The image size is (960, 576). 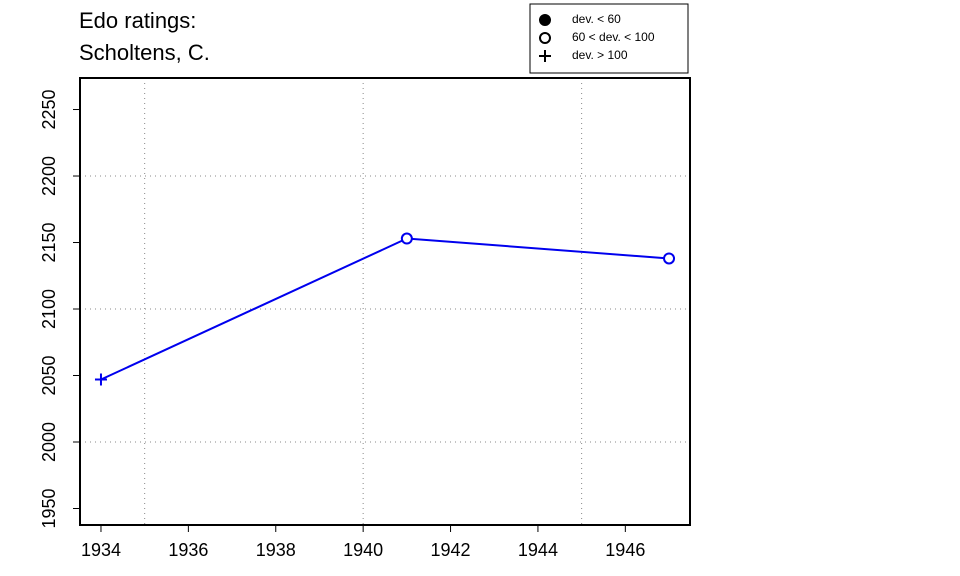 What do you see at coordinates (600, 55) in the screenshot?
I see `legend-label: dev. > 100` at bounding box center [600, 55].